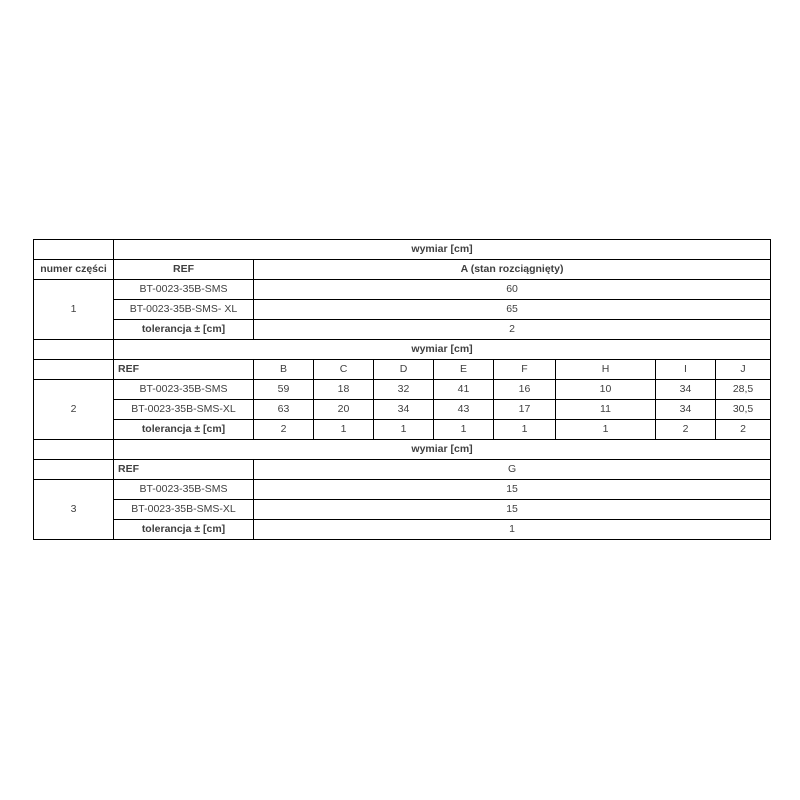 The width and height of the screenshot is (800, 800). What do you see at coordinates (463, 369) in the screenshot?
I see `column-header-e: E` at bounding box center [463, 369].